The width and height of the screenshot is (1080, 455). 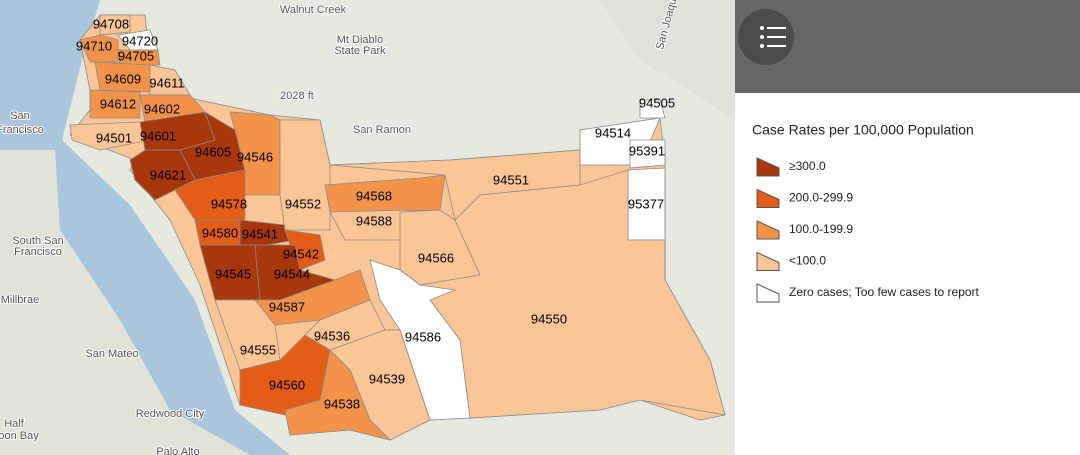 What do you see at coordinates (255, 156) in the screenshot?
I see `zip-label: 94546` at bounding box center [255, 156].